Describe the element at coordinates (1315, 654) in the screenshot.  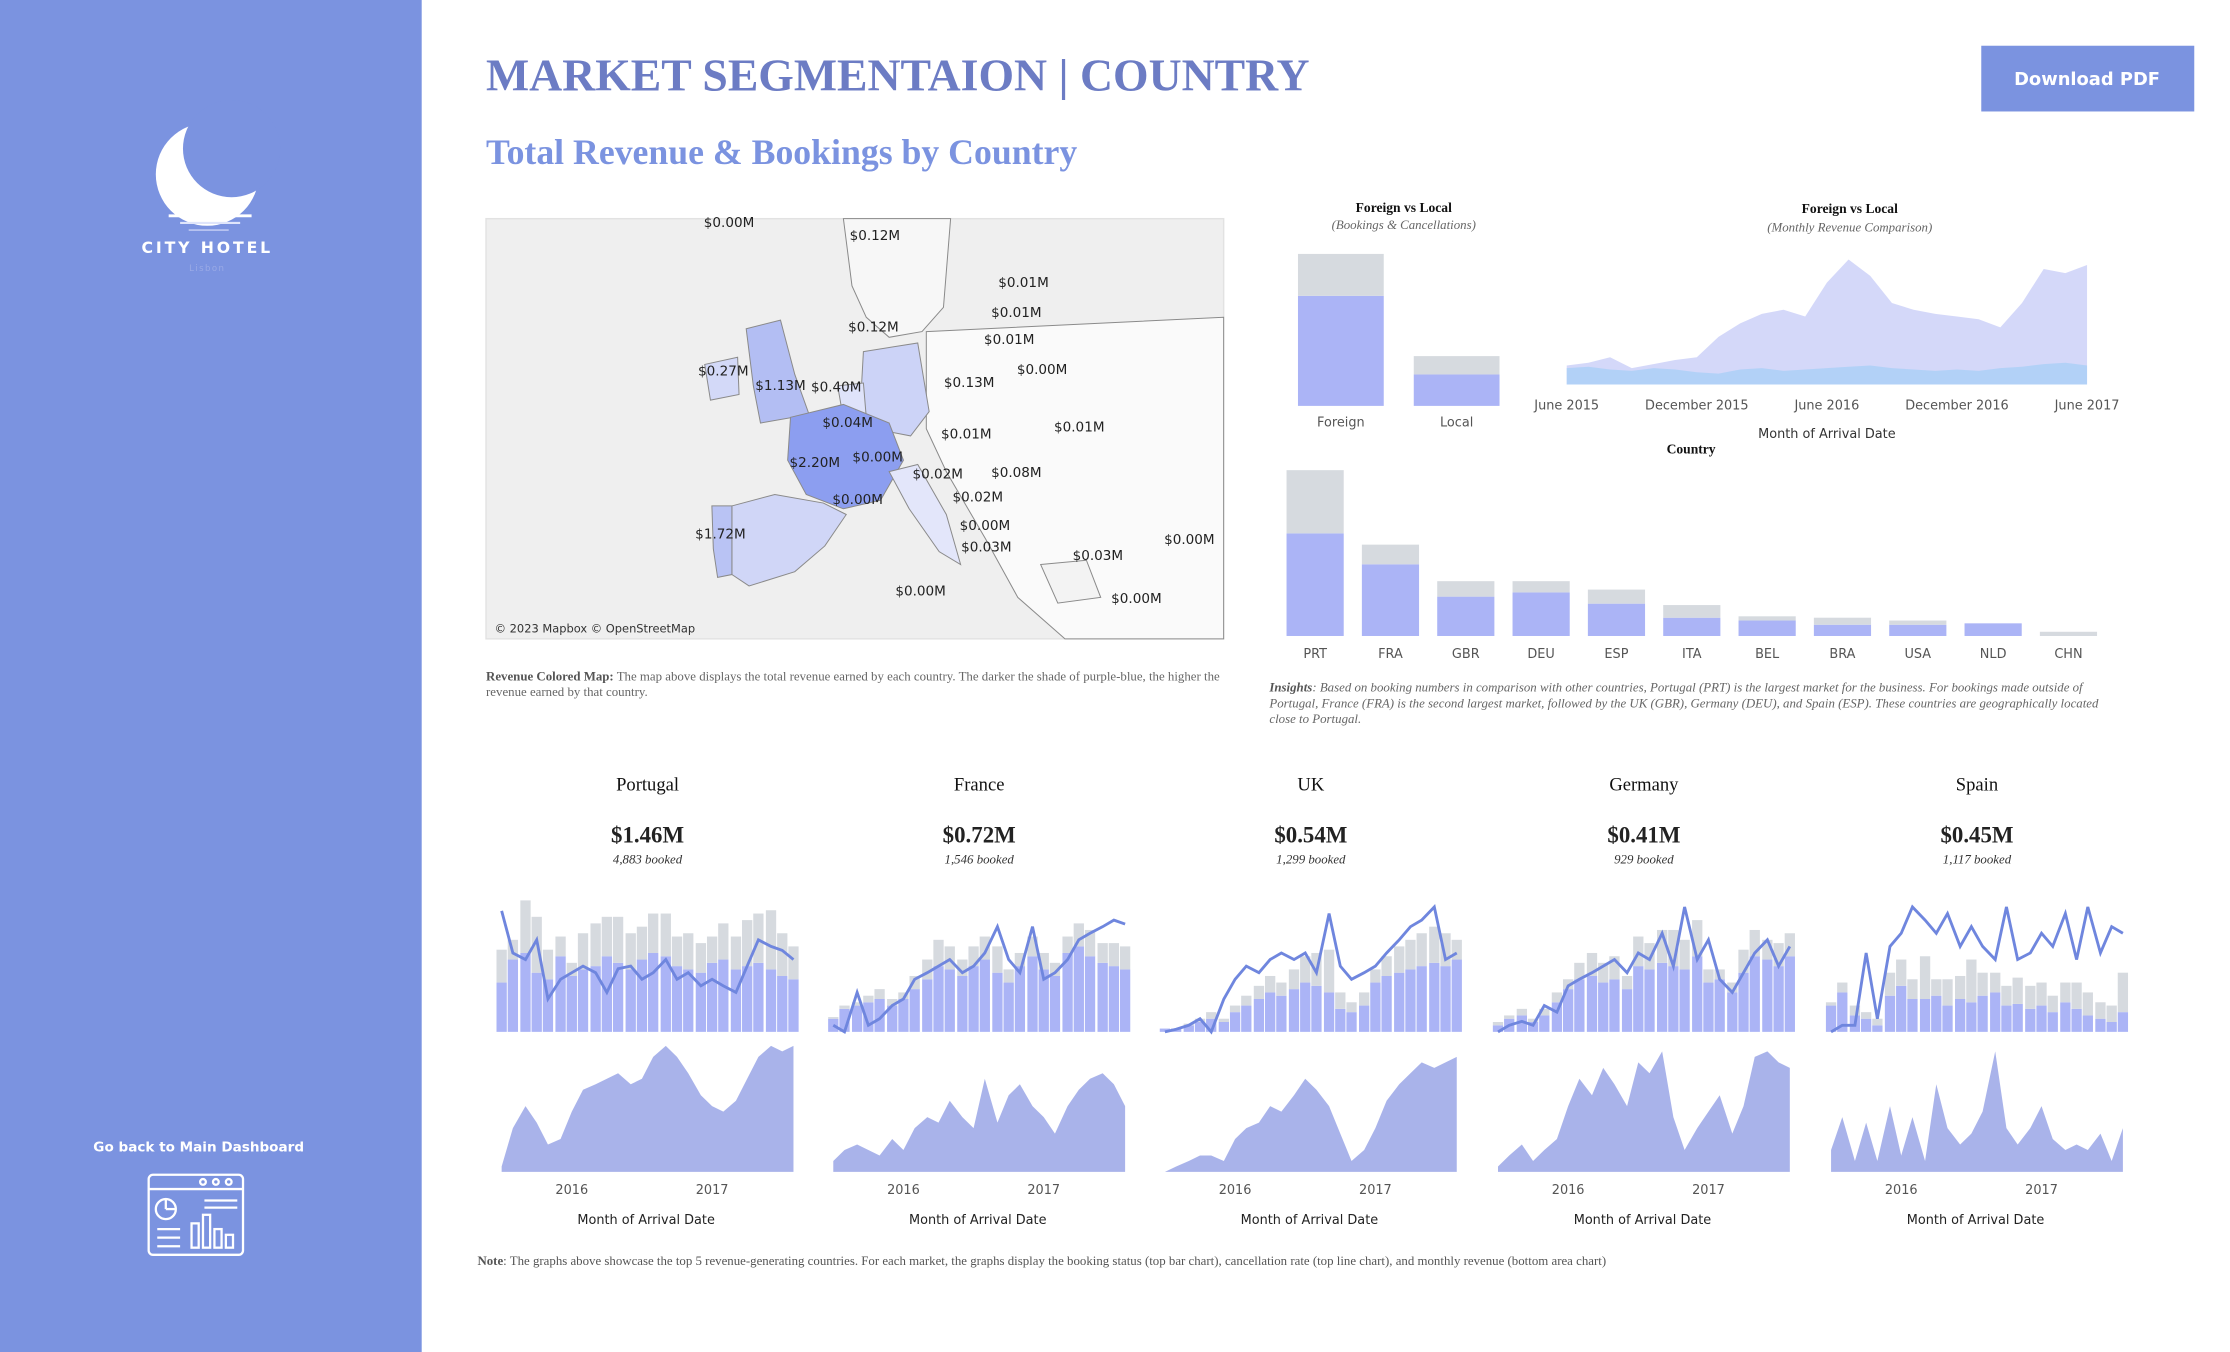
I see `x-tick-label: PRT` at that location.